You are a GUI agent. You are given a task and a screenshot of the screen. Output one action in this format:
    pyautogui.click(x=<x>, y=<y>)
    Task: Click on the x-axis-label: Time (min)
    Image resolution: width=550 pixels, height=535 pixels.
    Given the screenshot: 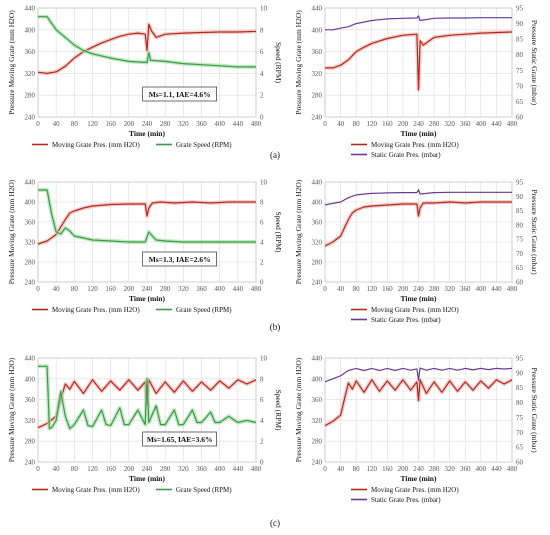 What is the action you would take?
    pyautogui.click(x=419, y=133)
    